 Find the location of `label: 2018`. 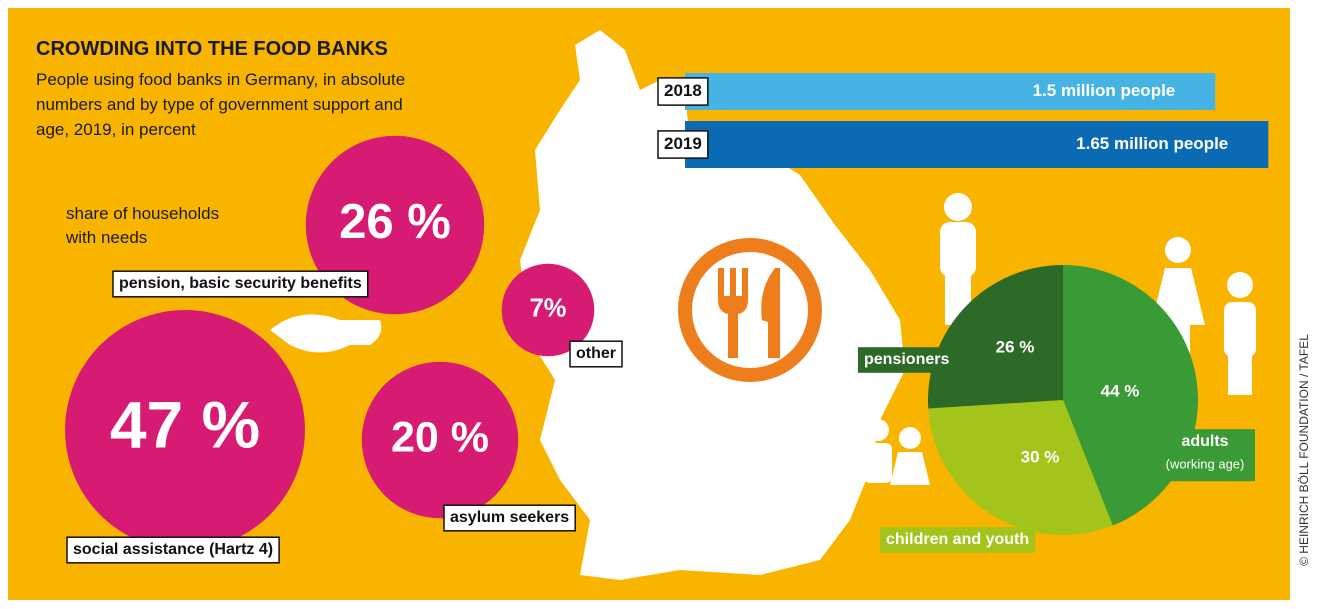

label: 2018 is located at coordinates (683, 90).